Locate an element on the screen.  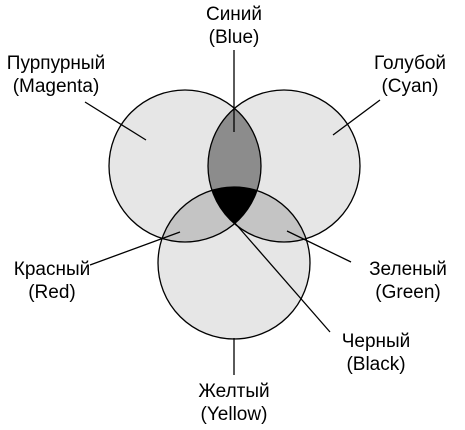
magenta-leader is located at coordinates (115, 121).